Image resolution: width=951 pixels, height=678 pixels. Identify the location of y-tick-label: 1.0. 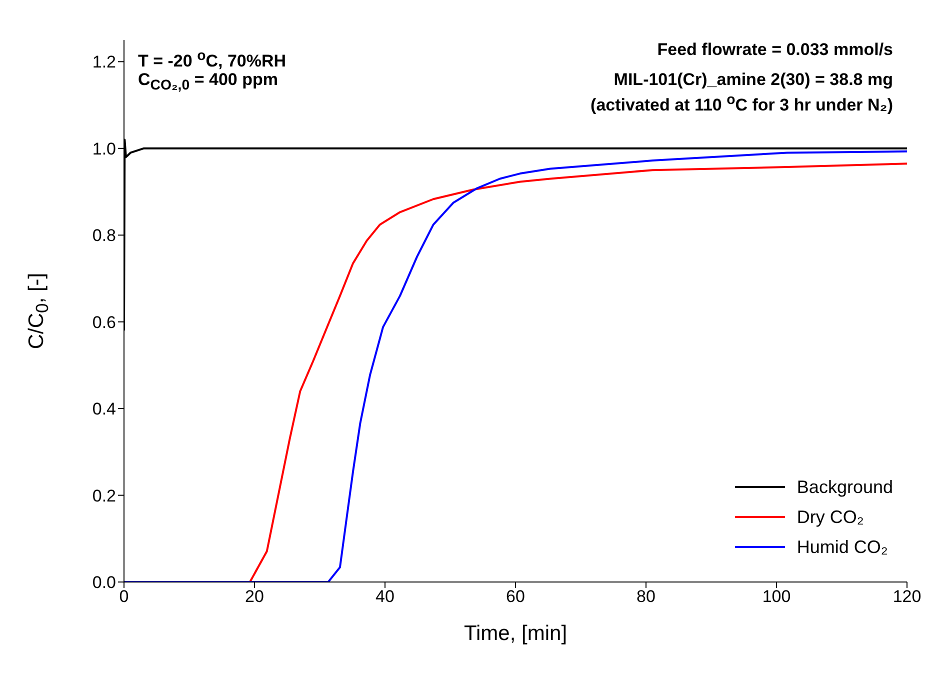
(104, 148).